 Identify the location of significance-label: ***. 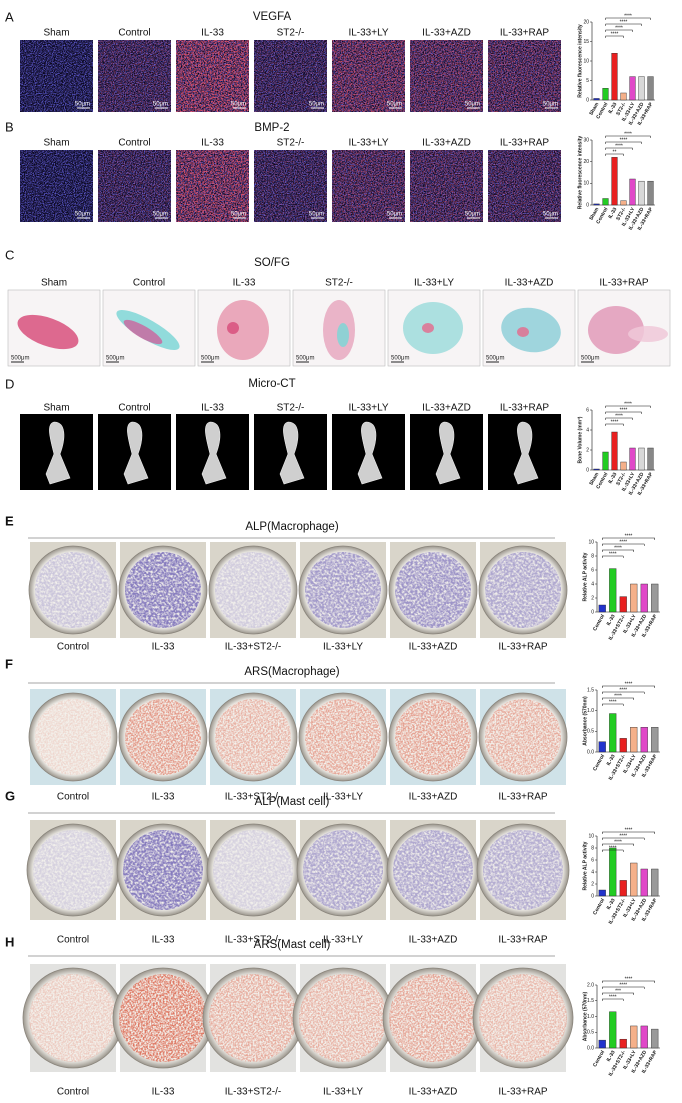
(618, 991).